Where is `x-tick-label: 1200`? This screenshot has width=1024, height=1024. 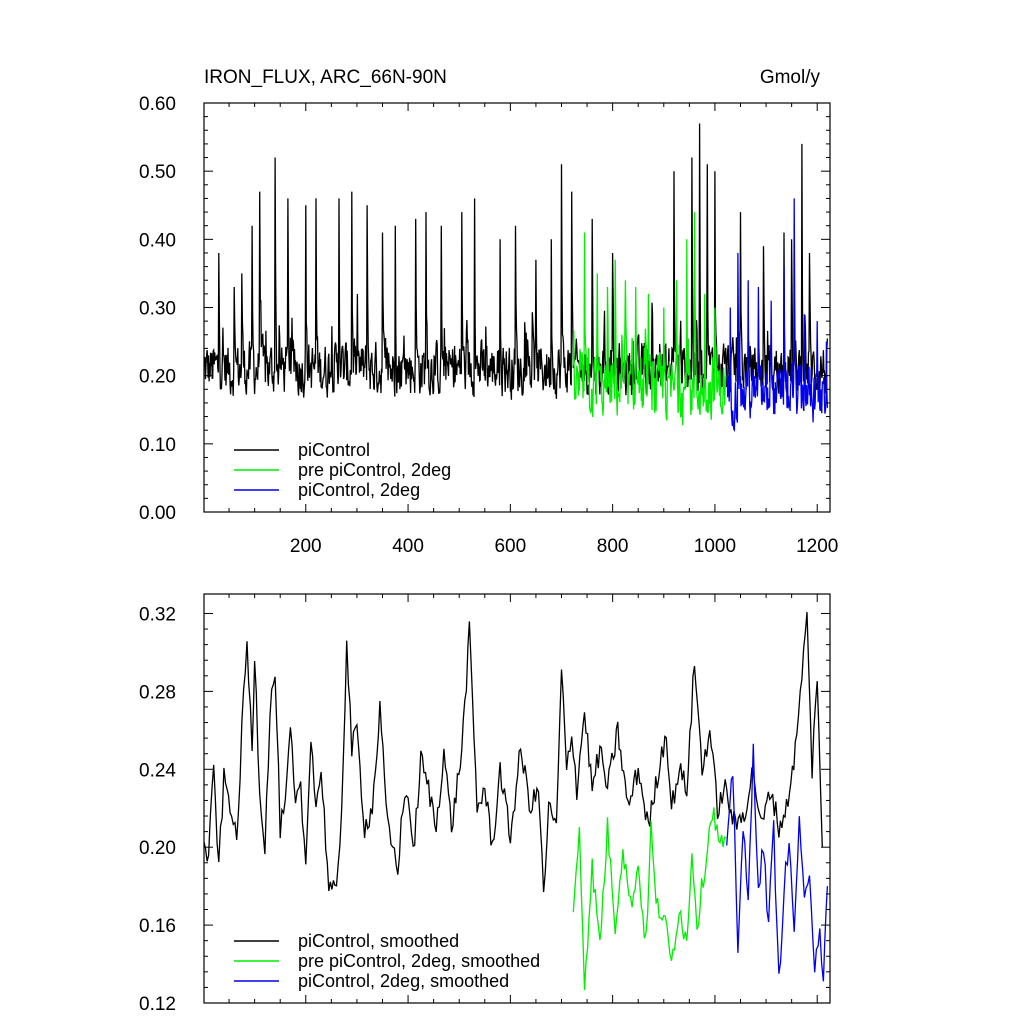 x-tick-label: 1200 is located at coordinates (817, 546).